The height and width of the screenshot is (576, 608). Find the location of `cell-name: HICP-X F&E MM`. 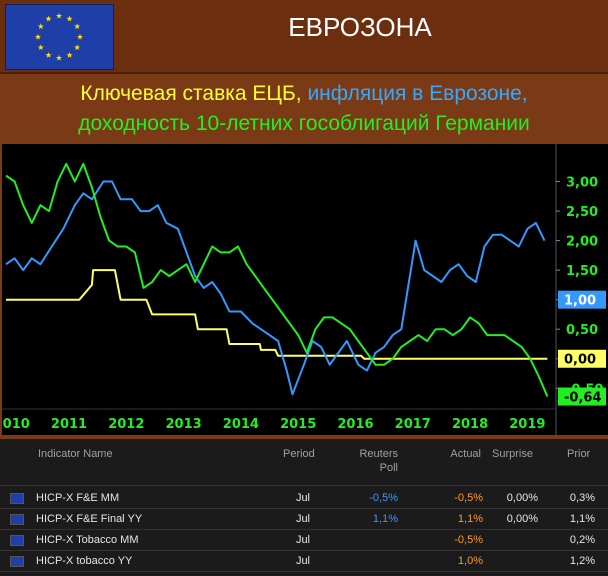

cell-name: HICP-X F&E MM is located at coordinates (78, 498).